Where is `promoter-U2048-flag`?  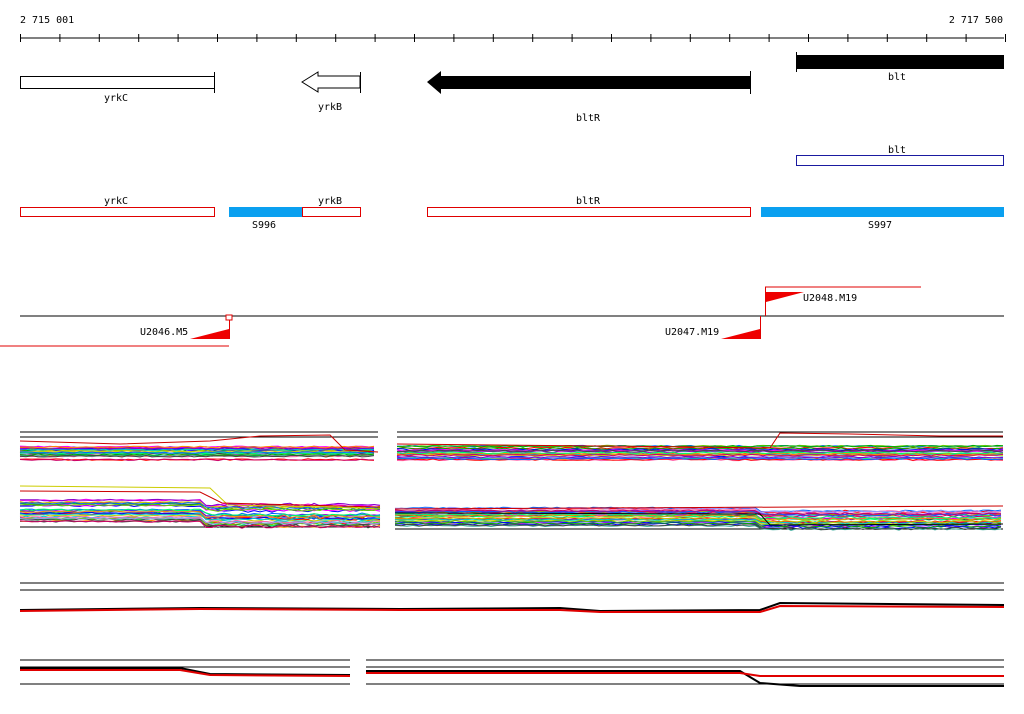
promoter-U2048-flag is located at coordinates (785, 297).